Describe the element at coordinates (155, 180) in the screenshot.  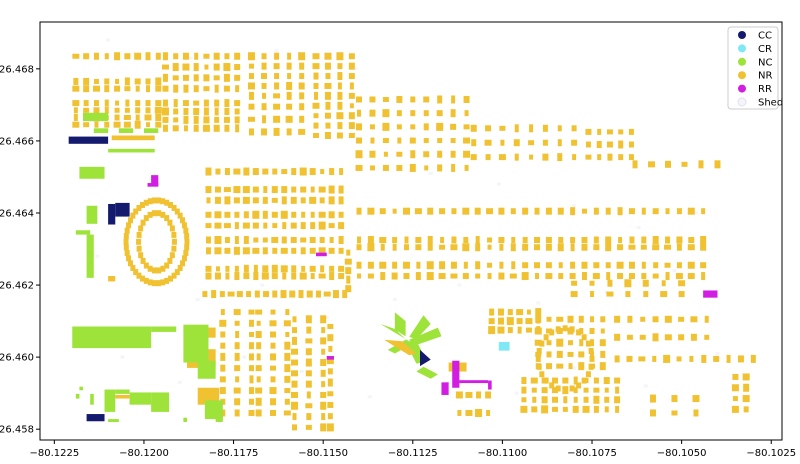
I see `rr-building` at that location.